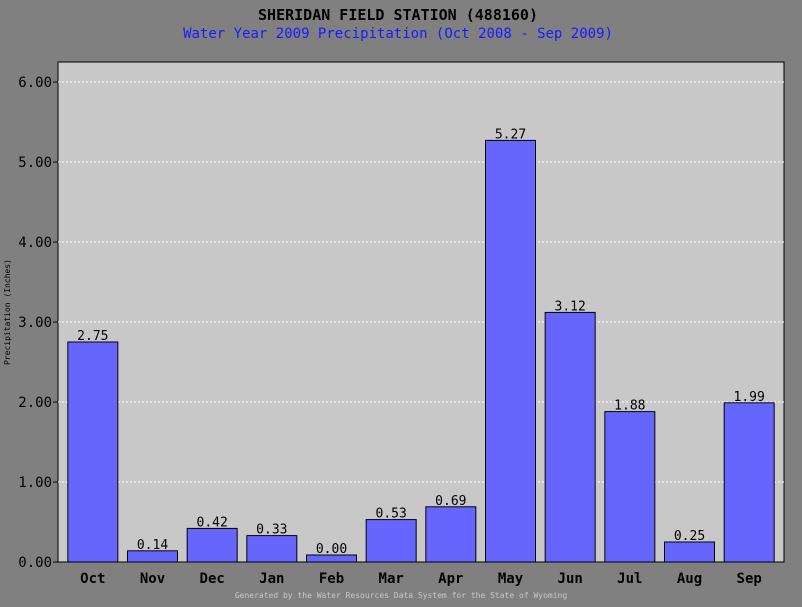  What do you see at coordinates (331, 549) in the screenshot?
I see `data-label-feb: 0.00` at bounding box center [331, 549].